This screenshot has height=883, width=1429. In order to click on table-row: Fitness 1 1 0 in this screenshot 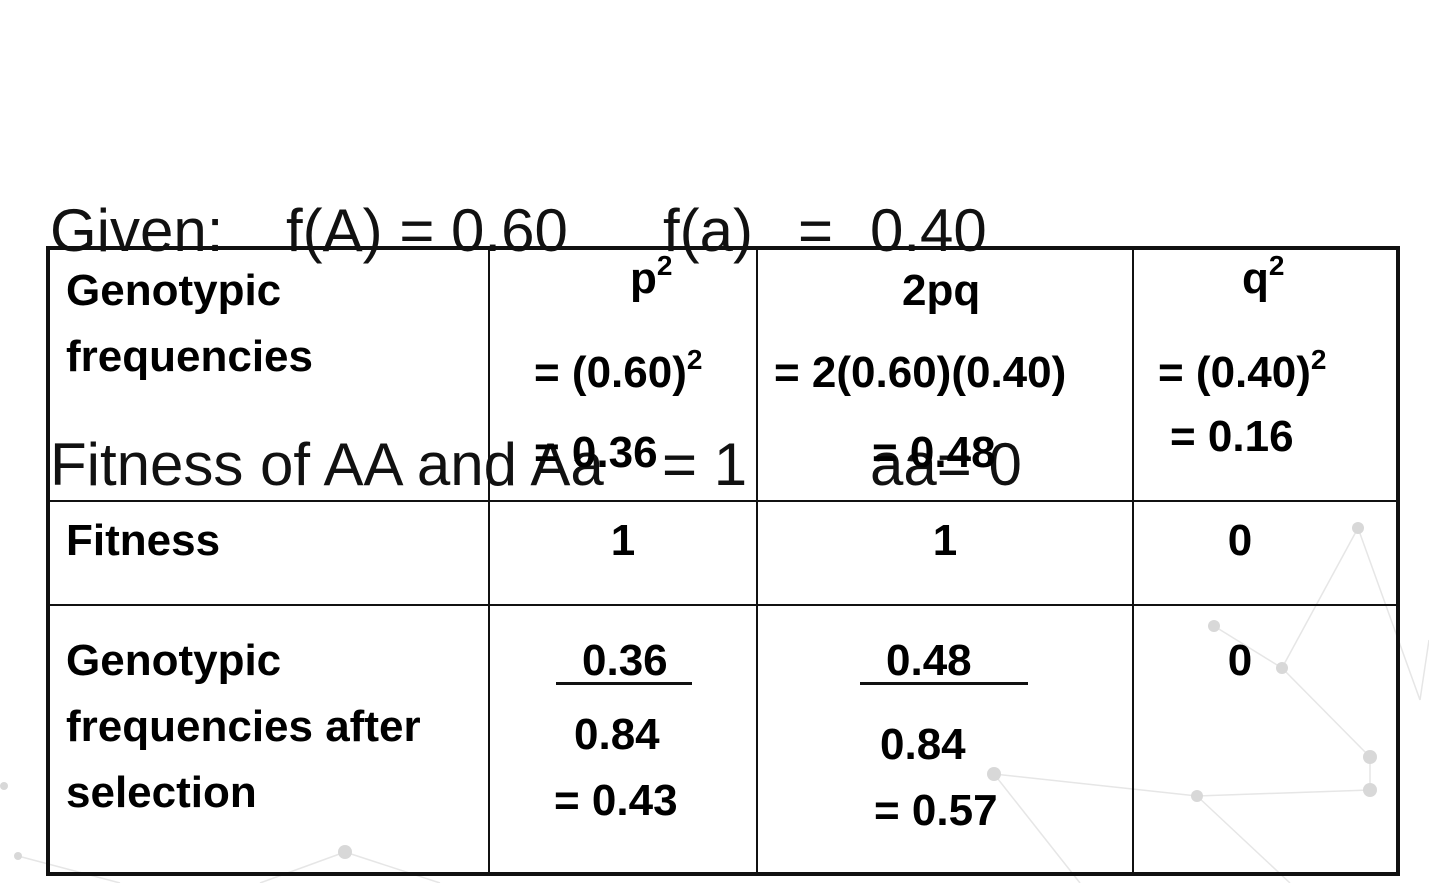, I will do `click(723, 553)`.